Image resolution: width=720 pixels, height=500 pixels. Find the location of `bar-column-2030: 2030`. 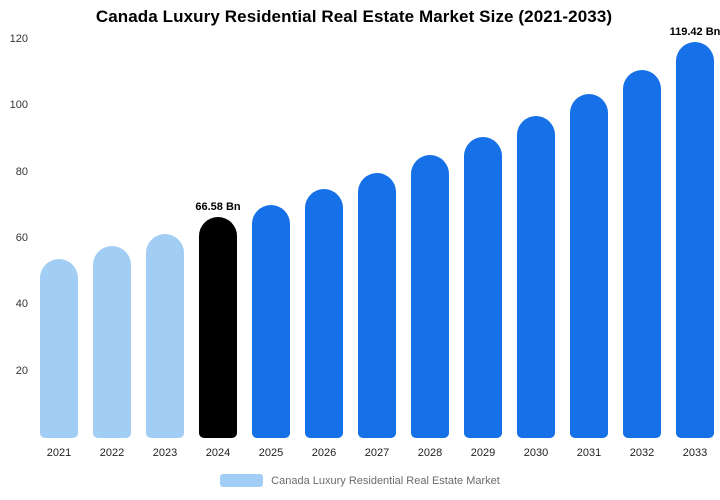

bar-column-2030: 2030 is located at coordinates (536, 287).